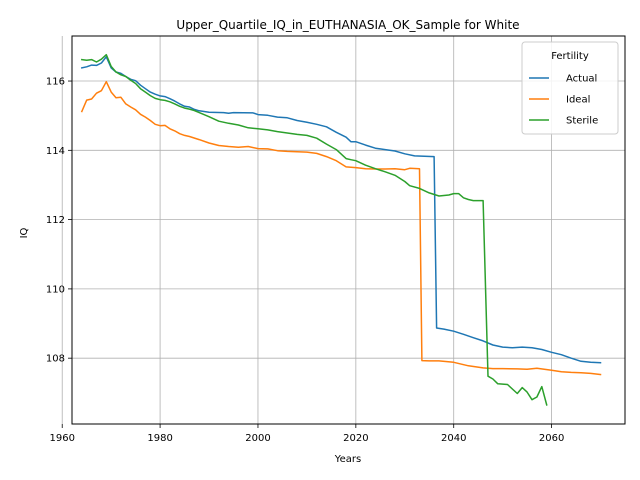 The height and width of the screenshot is (480, 640). I want to click on y-tick-label: 114, so click(55, 151).